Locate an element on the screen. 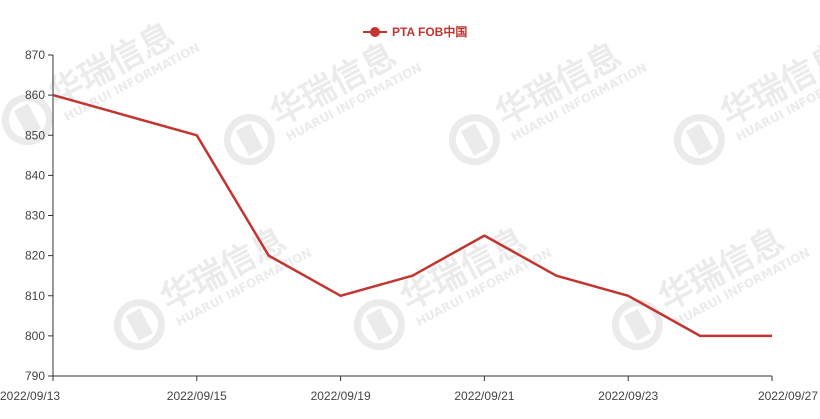  x-tick-label: 2022/09/27 is located at coordinates (788, 396).